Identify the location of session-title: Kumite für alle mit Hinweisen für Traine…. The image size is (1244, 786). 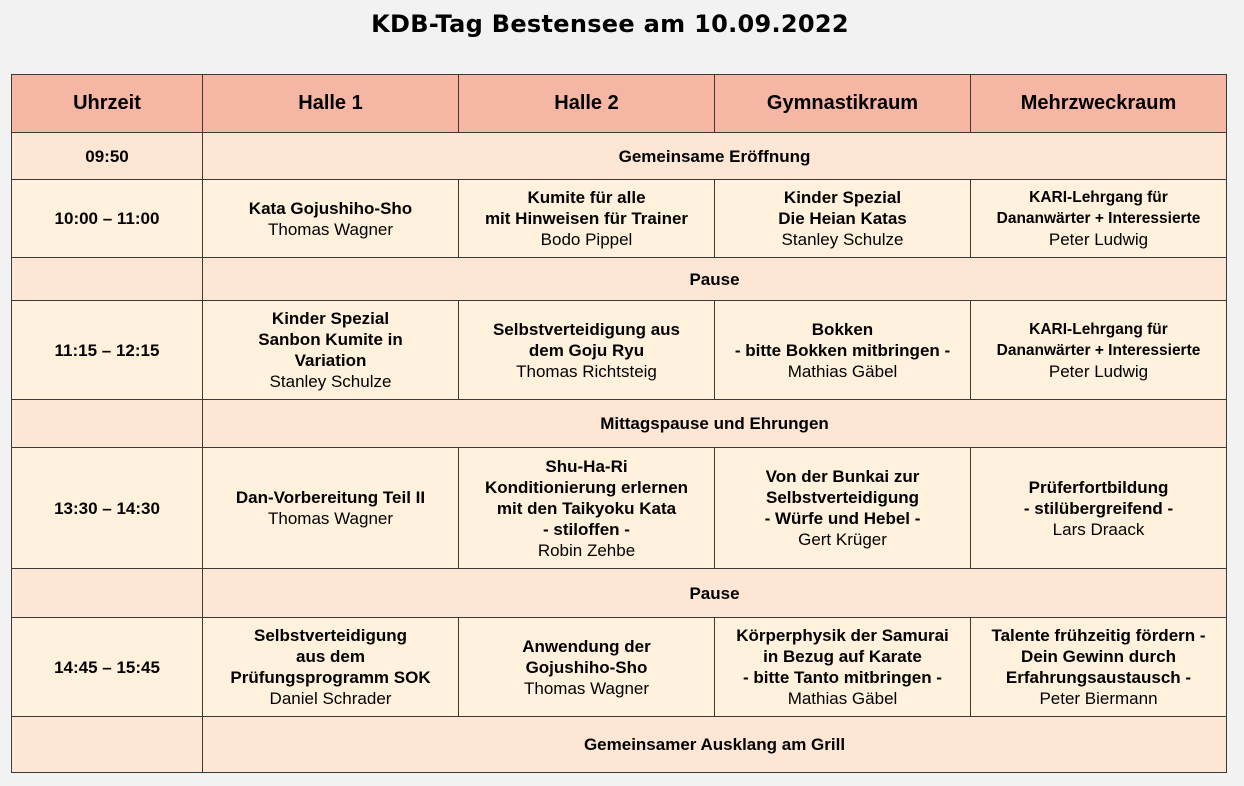
(586, 208).